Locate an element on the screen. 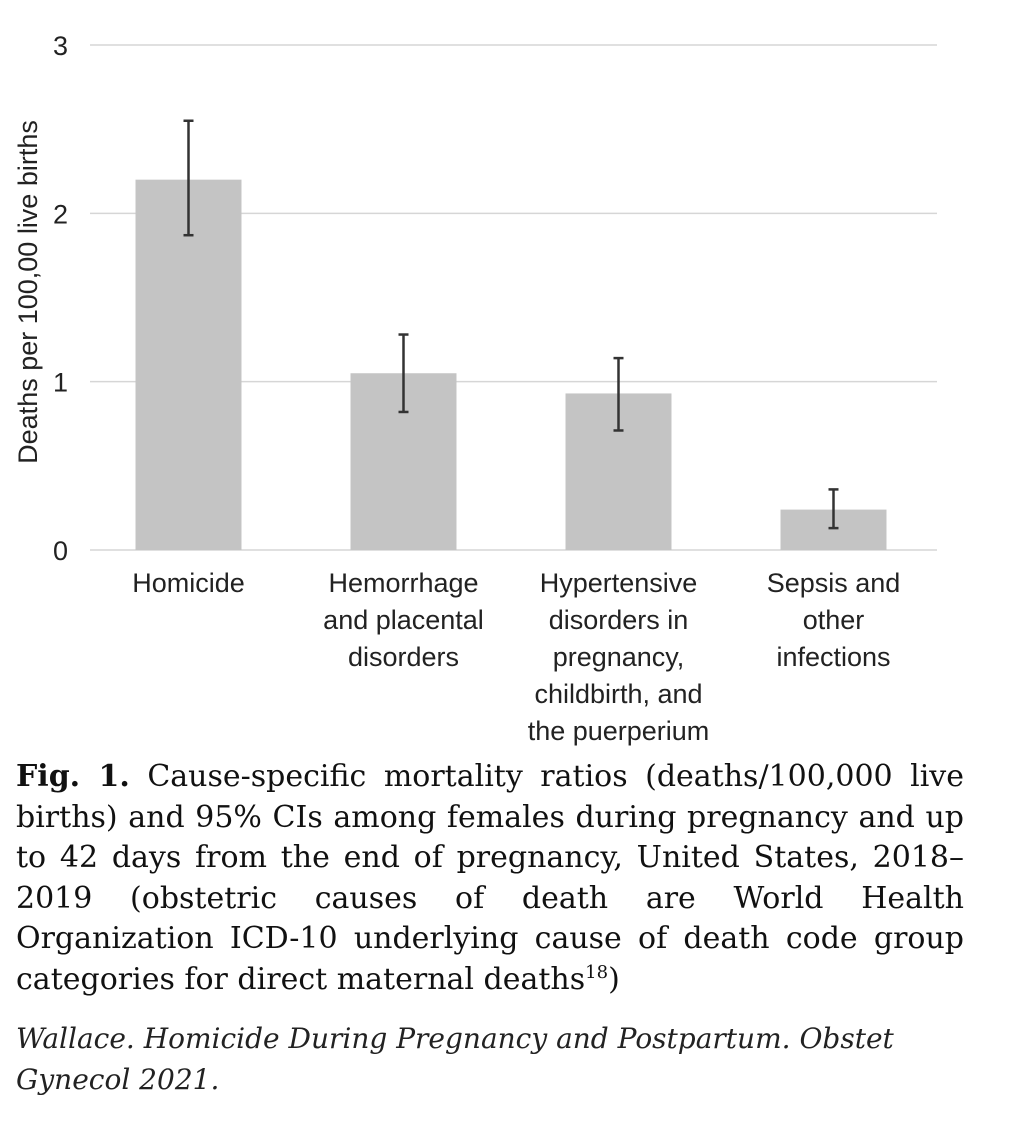 This screenshot has width=1021, height=1121. category-label-line: disorders in is located at coordinates (619, 620).